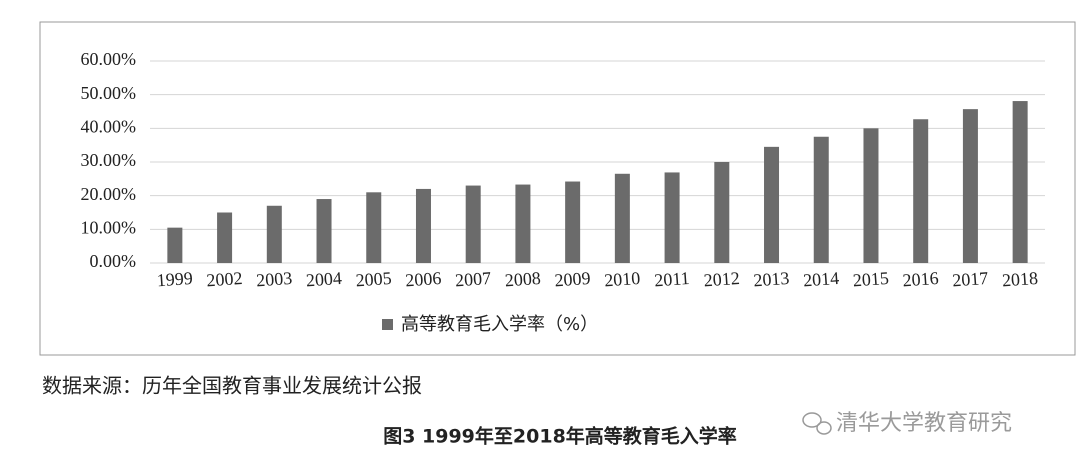 The width and height of the screenshot is (1080, 470). I want to click on y-tick-label: 30.00%, so click(109, 160).